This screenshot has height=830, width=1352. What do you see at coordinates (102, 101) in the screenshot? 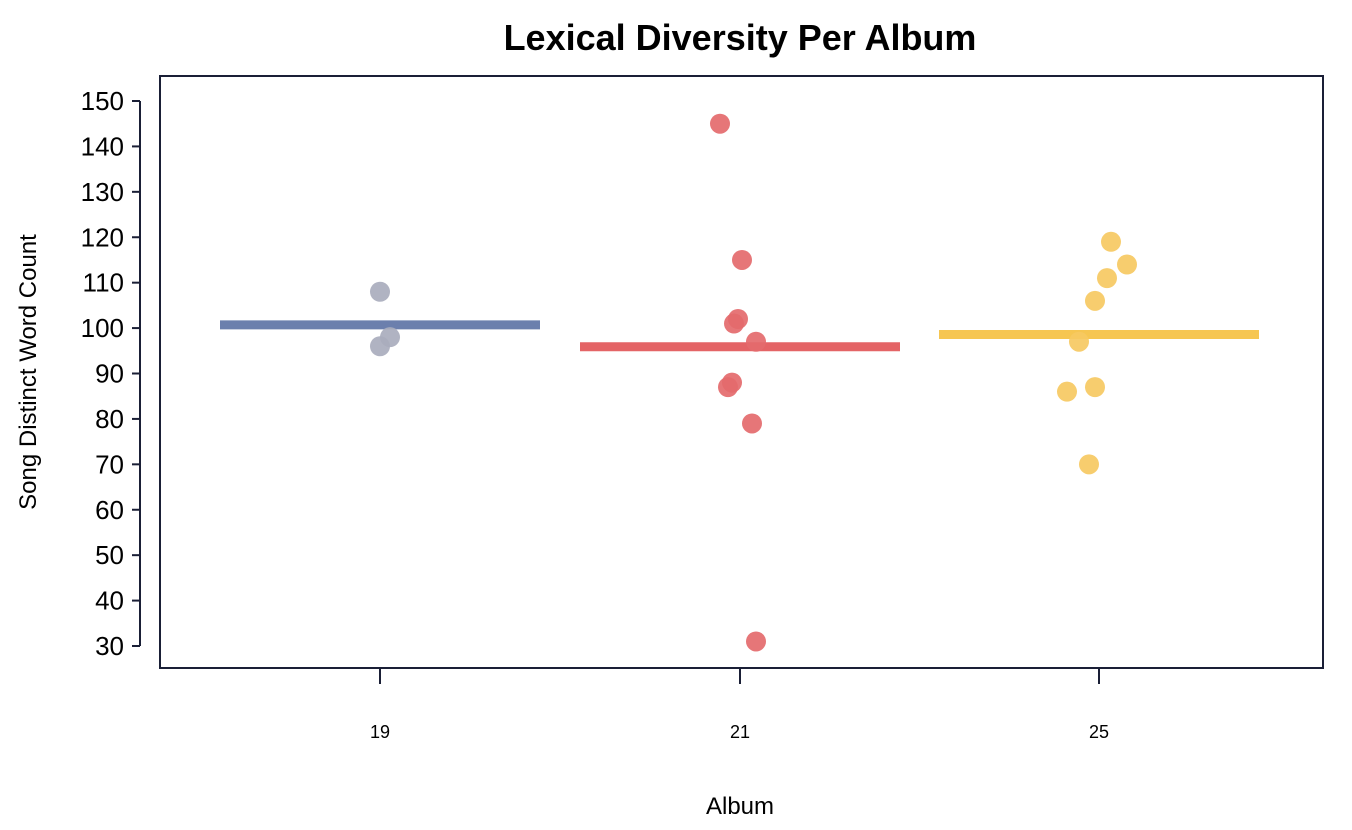
I see `y-tick-label: 150` at bounding box center [102, 101].